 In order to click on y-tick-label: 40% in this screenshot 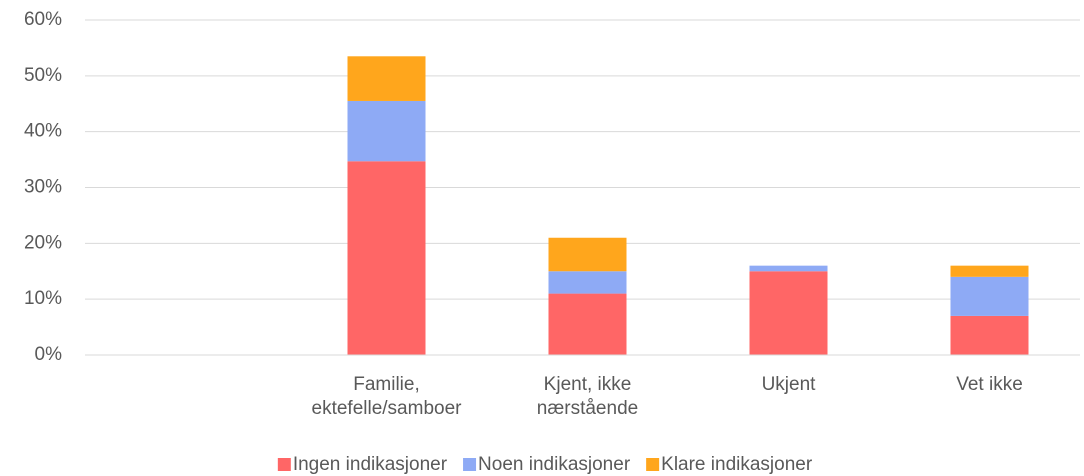, I will do `click(43, 131)`.